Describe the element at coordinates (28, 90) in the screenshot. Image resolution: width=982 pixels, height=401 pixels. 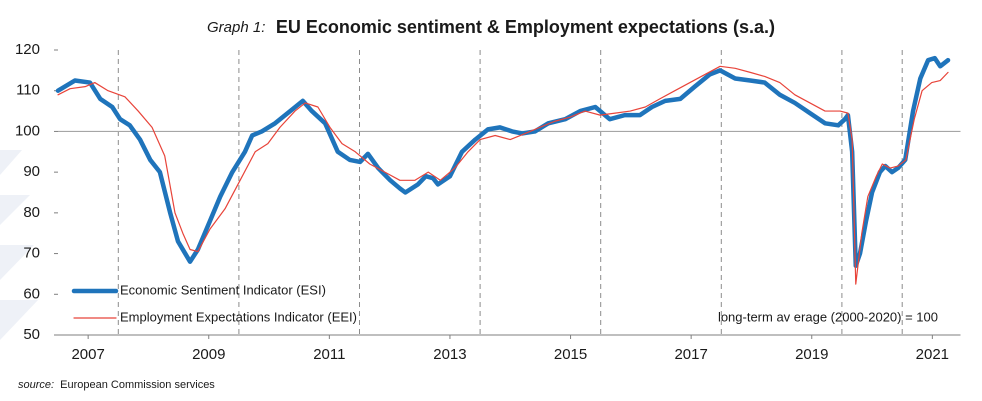
I see `y-tick-label: 110` at that location.